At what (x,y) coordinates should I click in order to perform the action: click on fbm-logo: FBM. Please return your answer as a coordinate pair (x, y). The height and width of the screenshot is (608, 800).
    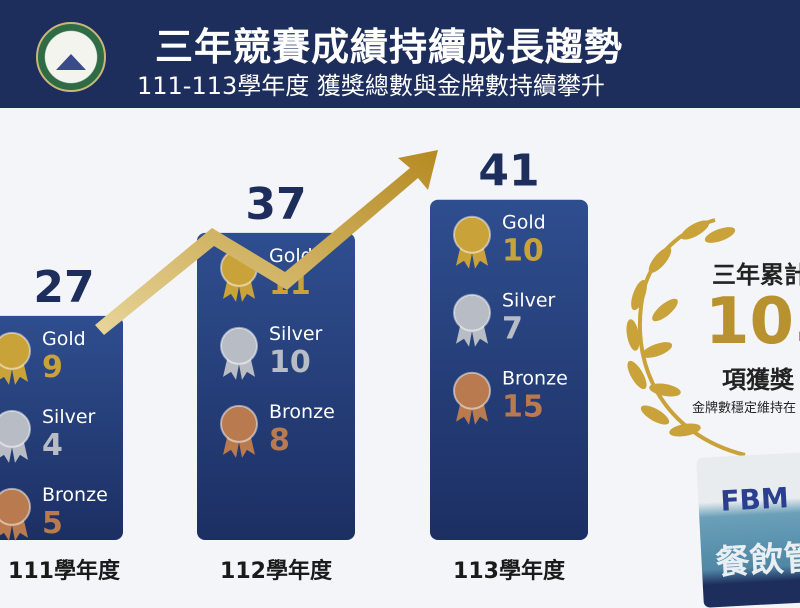
    Looking at the image, I should click on (754, 499).